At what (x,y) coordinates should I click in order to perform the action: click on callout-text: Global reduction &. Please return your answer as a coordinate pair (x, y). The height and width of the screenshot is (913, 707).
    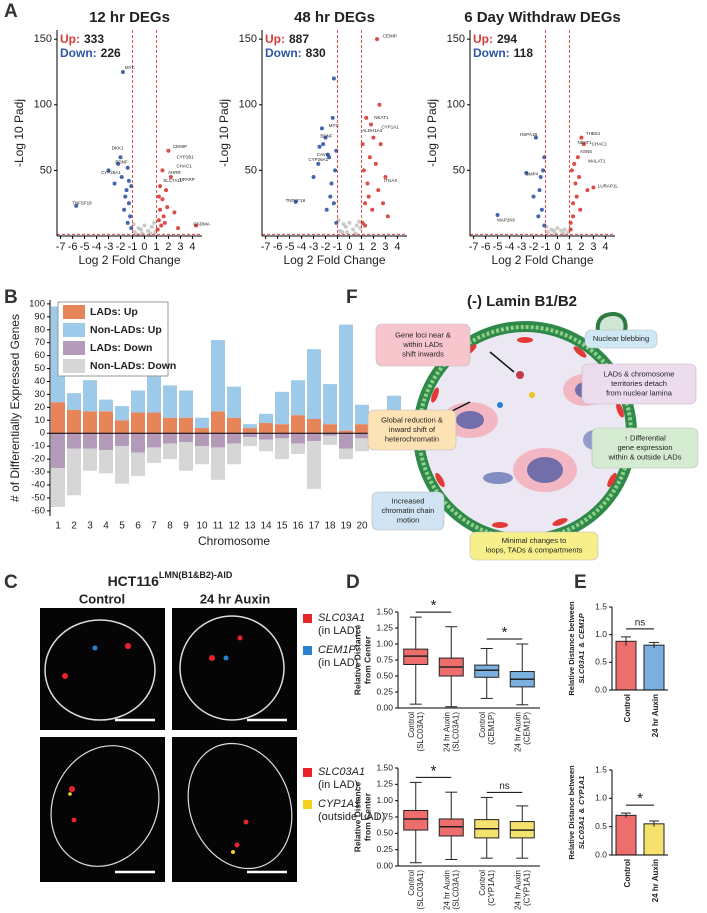
    Looking at the image, I should click on (412, 419).